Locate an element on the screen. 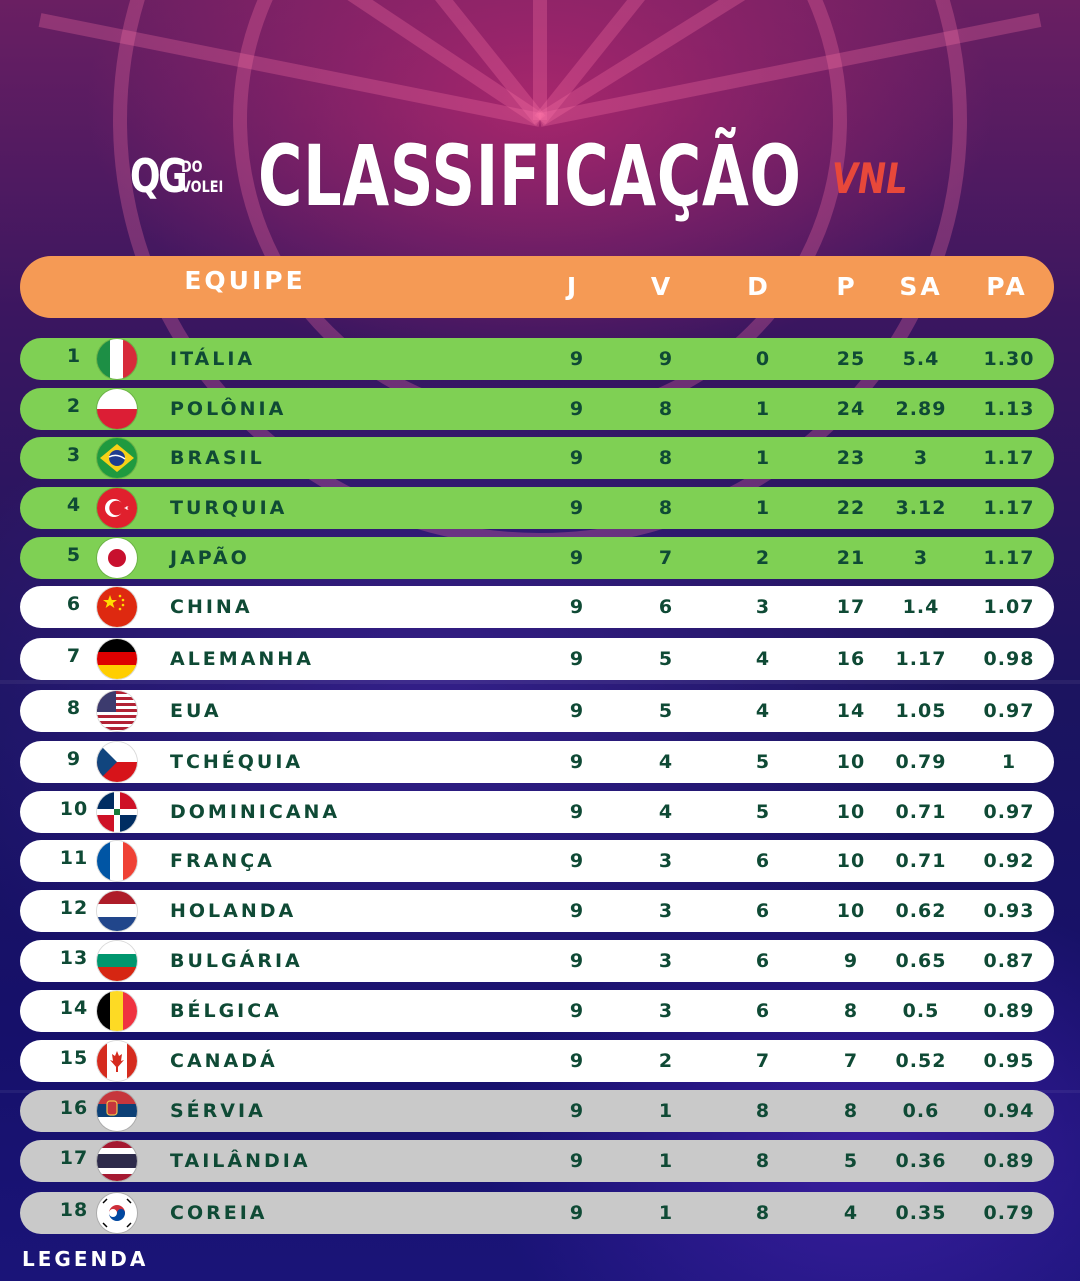 The height and width of the screenshot is (1281, 1080). rank-number: 15 is located at coordinates (74, 1058).